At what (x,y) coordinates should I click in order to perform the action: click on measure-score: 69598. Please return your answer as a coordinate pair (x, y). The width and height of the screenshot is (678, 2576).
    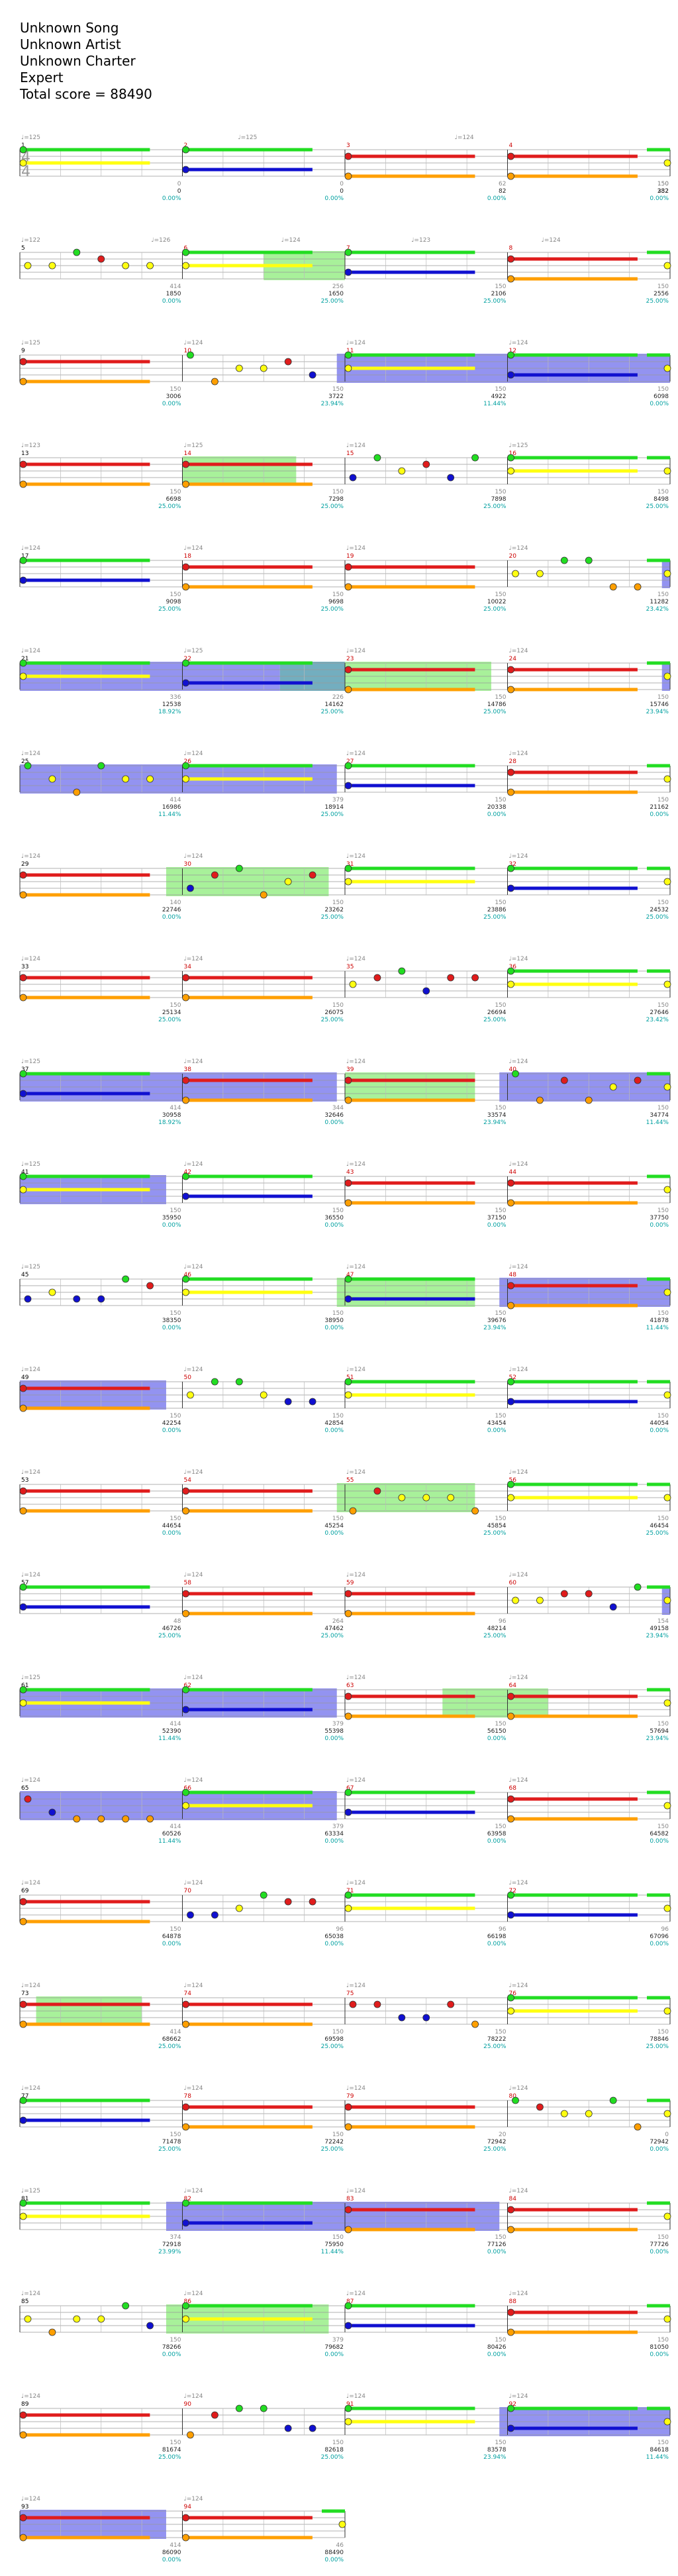
    Looking at the image, I should click on (334, 2039).